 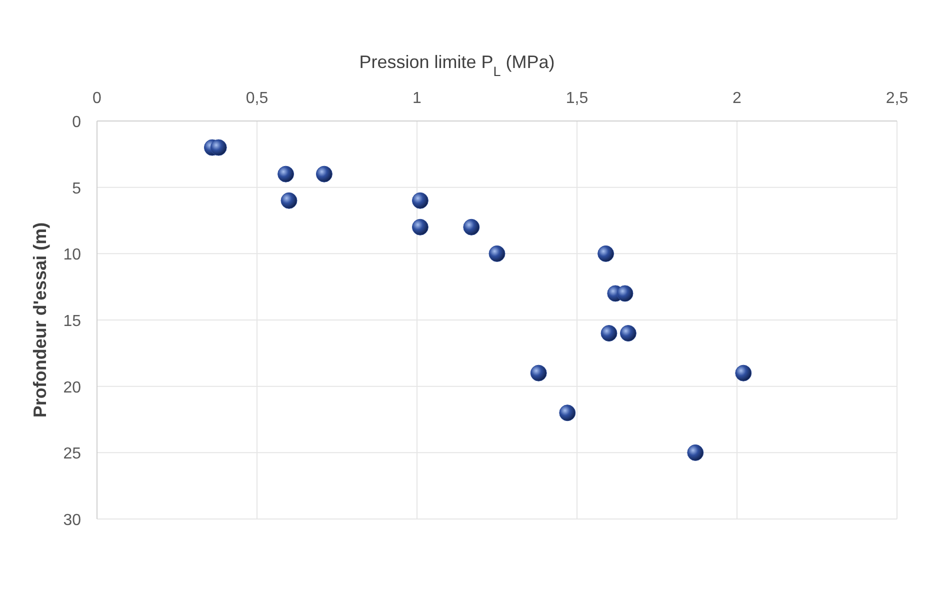 What do you see at coordinates (257, 98) in the screenshot?
I see `x-tick-label: 0,5` at bounding box center [257, 98].